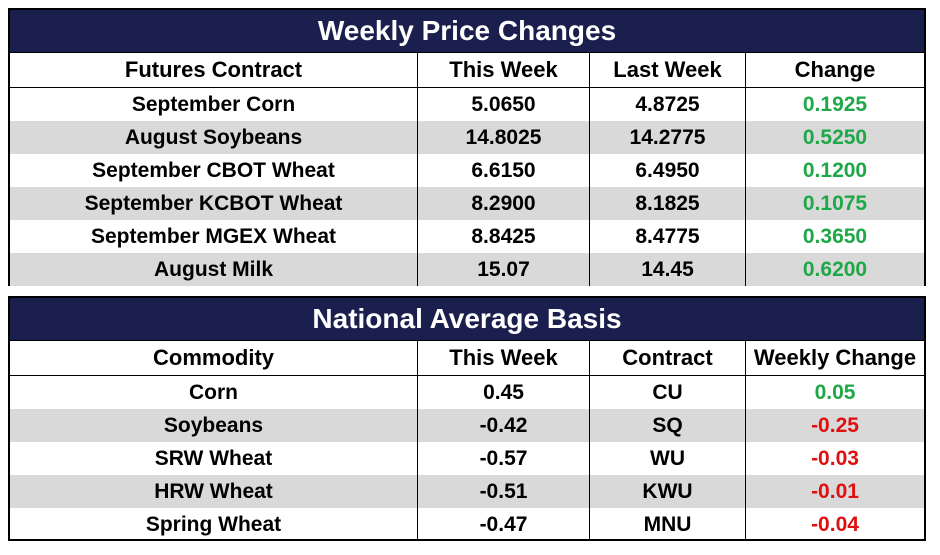 This screenshot has width=940, height=555. I want to click on weekly-change-cell: -0.03, so click(835, 458).